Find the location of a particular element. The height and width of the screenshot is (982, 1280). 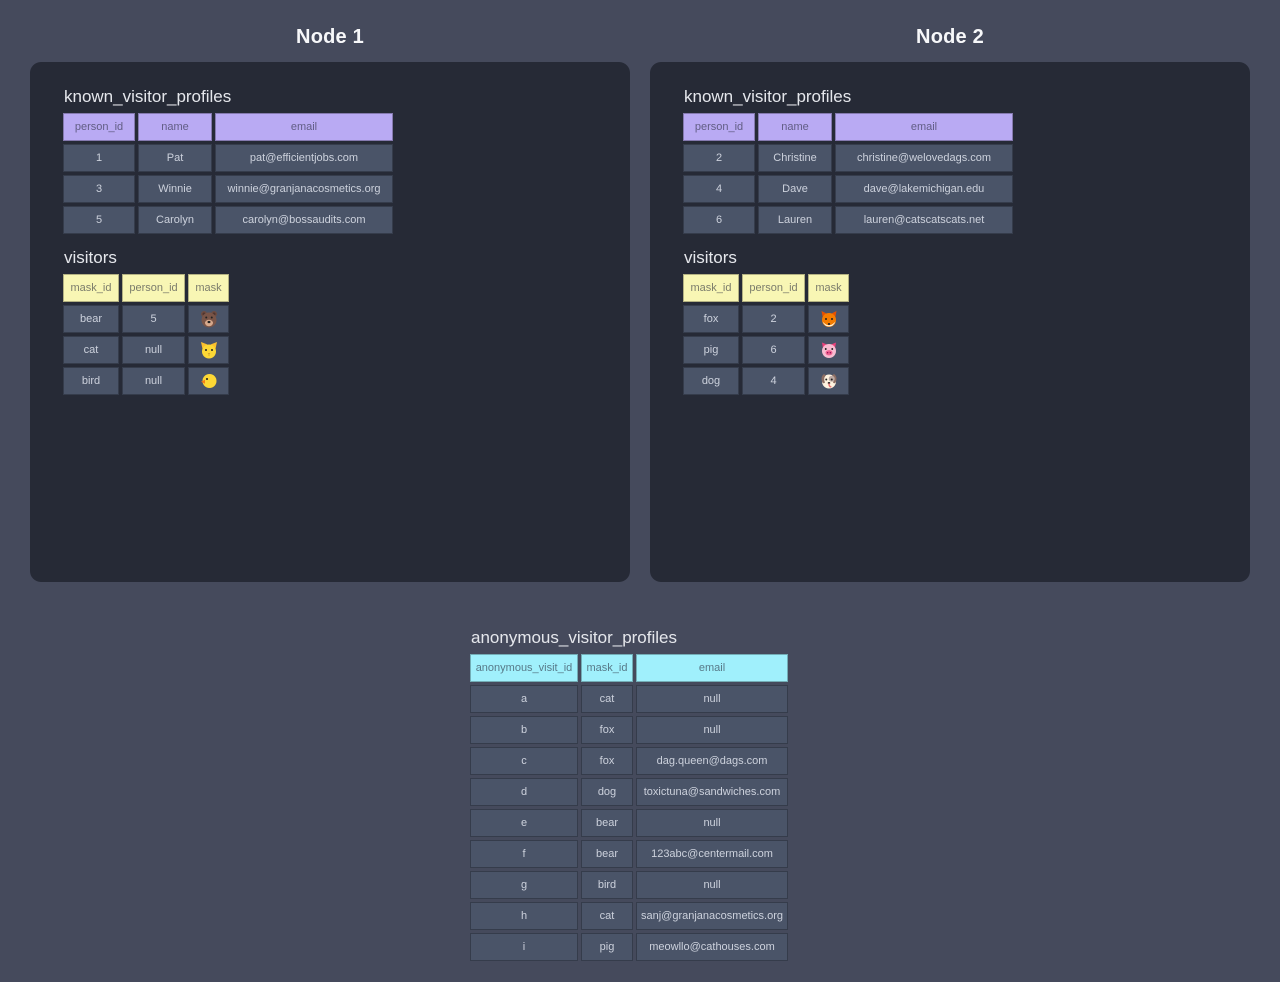

table-cell: Christine is located at coordinates (795, 158).